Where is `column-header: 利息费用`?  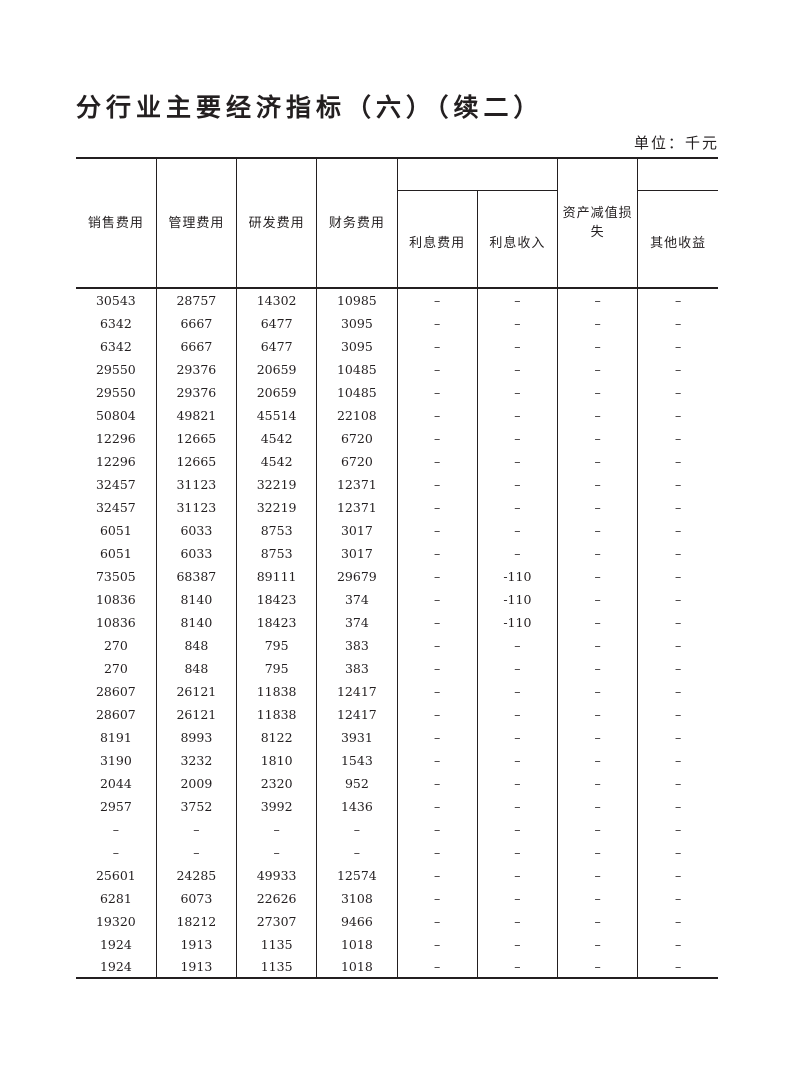 column-header: 利息费用 is located at coordinates (437, 239).